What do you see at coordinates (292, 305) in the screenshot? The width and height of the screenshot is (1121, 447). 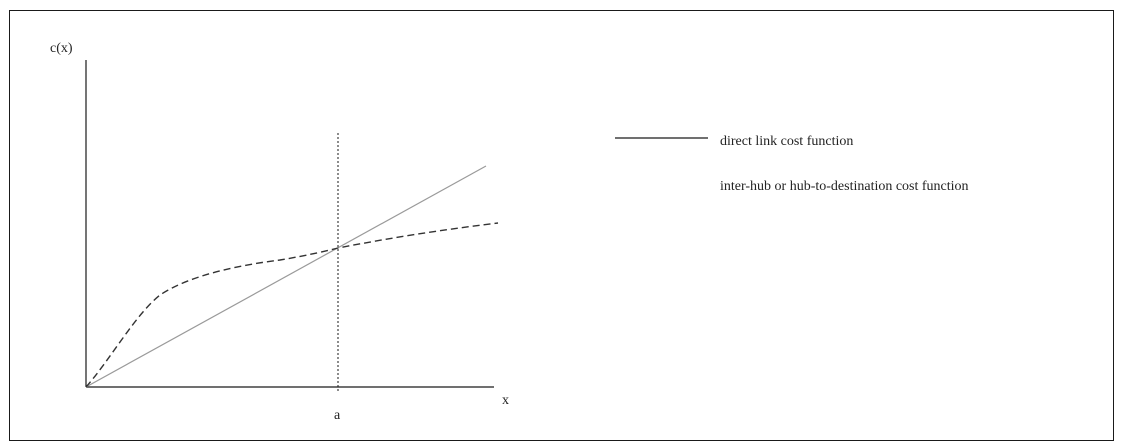 I see `hub-cost-curve` at bounding box center [292, 305].